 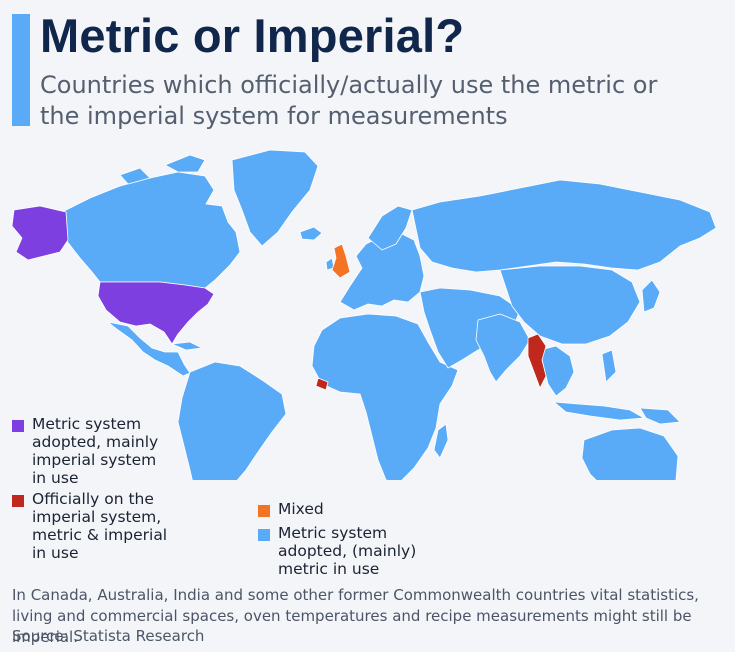 I want to click on region-iceland, so click(x=311, y=233).